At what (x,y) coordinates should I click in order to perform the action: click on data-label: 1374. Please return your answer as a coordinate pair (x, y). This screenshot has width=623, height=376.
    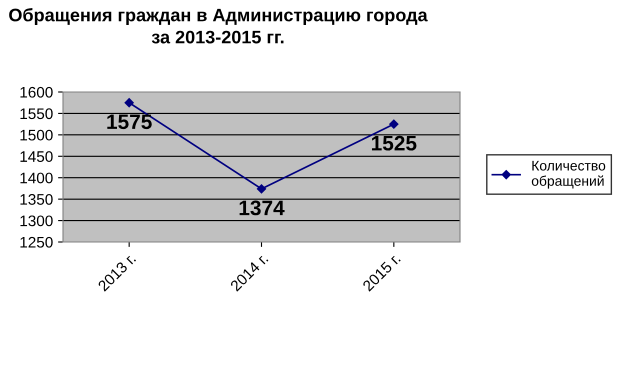
    Looking at the image, I should click on (262, 208).